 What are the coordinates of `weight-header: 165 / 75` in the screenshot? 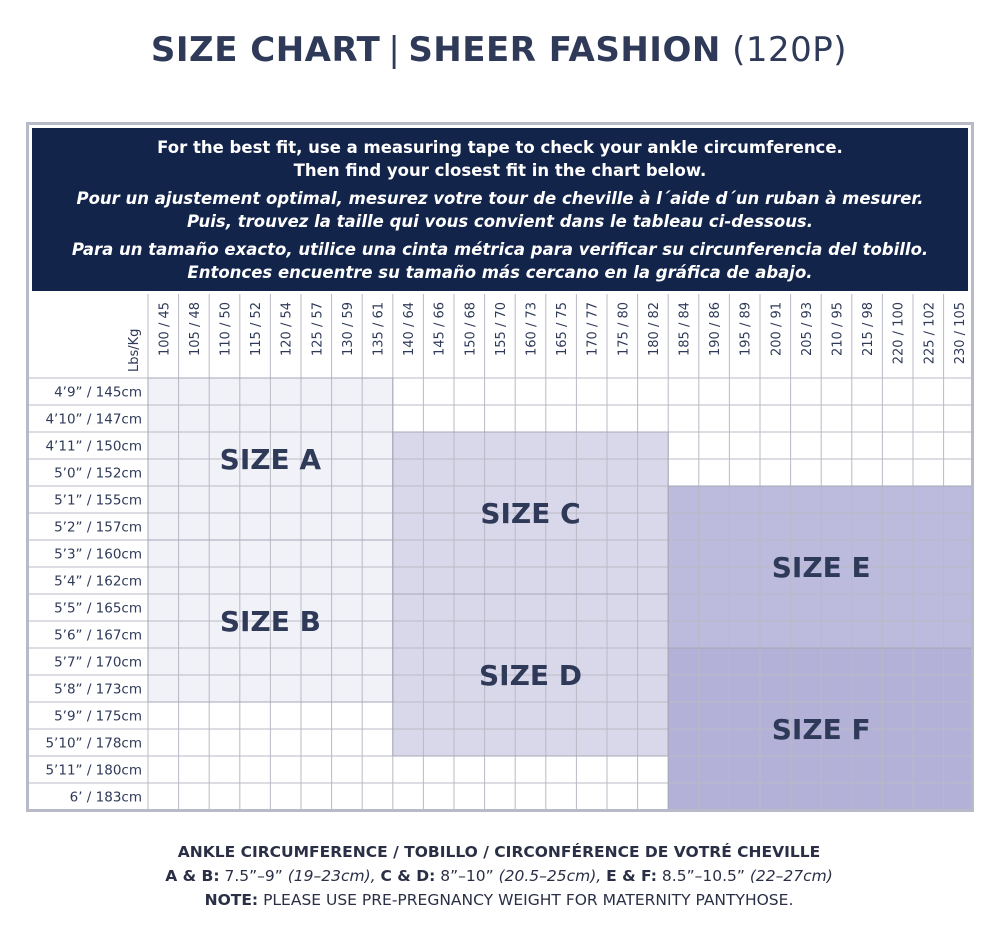 It's located at (562, 329).